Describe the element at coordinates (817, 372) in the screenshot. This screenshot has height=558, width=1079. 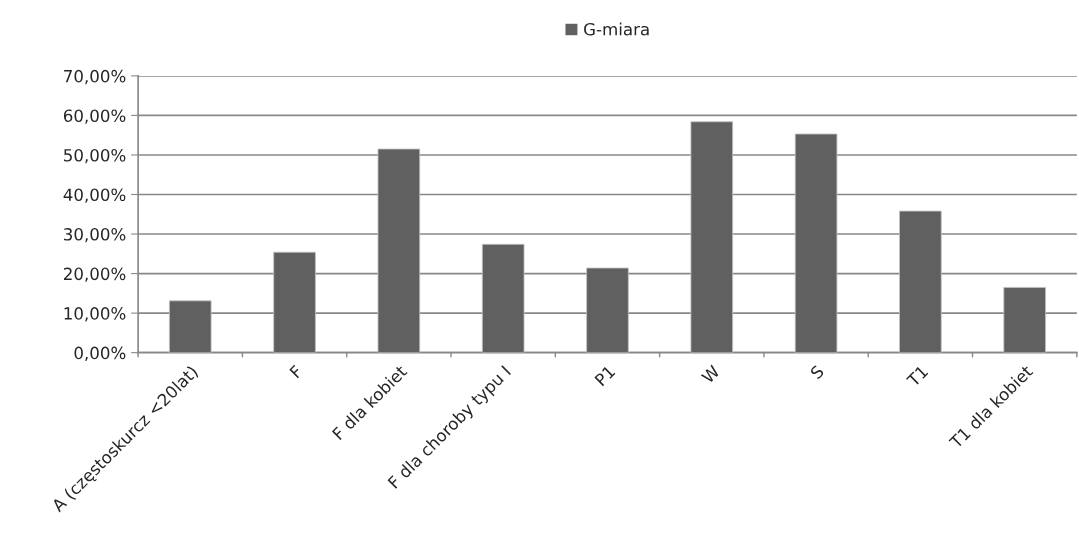
I see `x-tick-label: S` at that location.